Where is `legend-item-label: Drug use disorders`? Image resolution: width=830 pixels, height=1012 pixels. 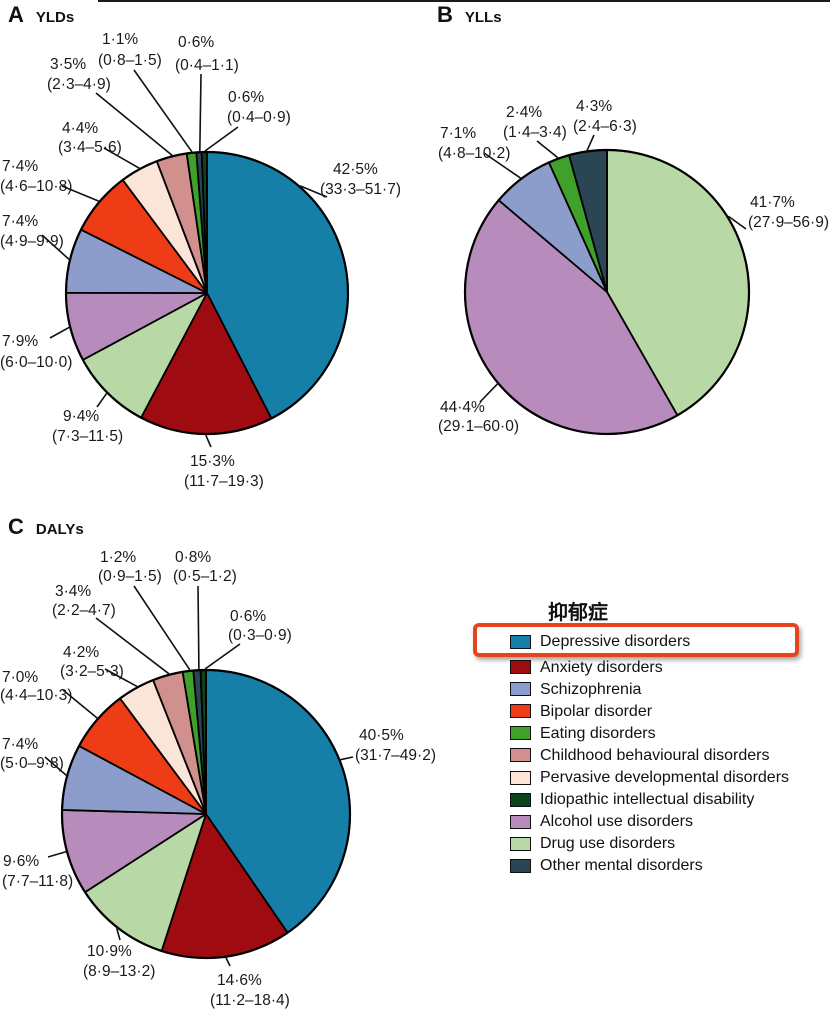 legend-item-label: Drug use disorders is located at coordinates (608, 844).